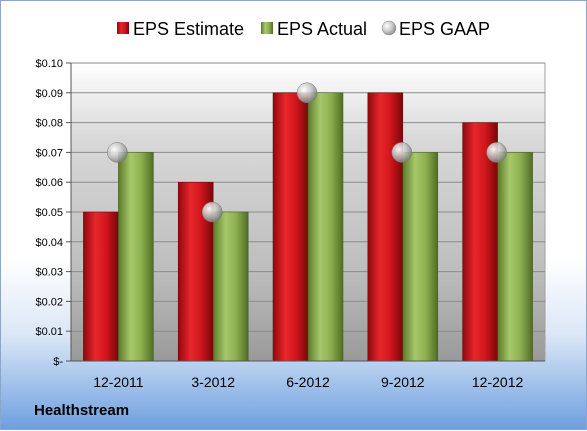 The width and height of the screenshot is (587, 431). What do you see at coordinates (403, 382) in the screenshot?
I see `x-tick-label: 9-2012` at bounding box center [403, 382].